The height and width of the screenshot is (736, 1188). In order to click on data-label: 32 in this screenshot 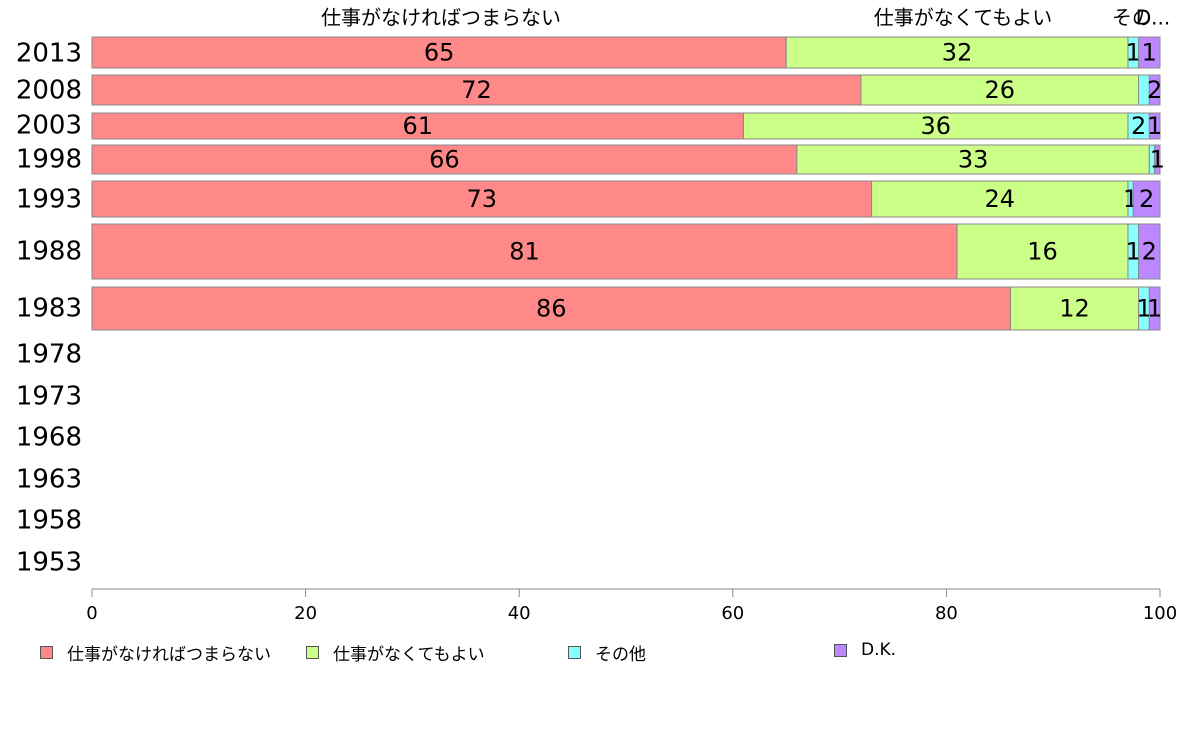, I will do `click(957, 53)`.